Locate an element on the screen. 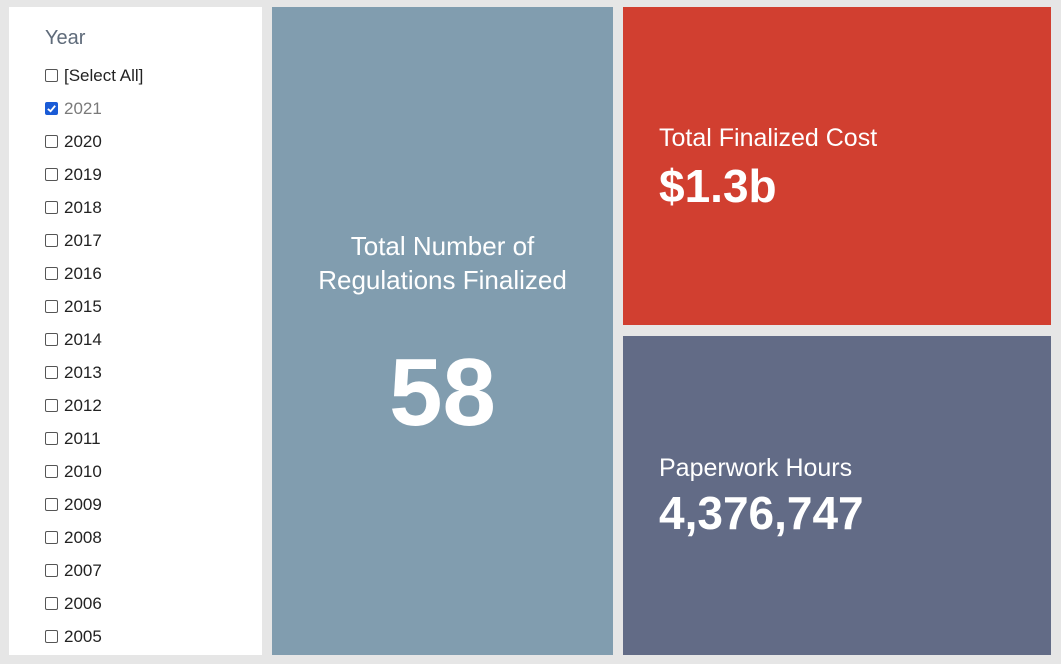 The width and height of the screenshot is (1061, 664). year-option: 2008 is located at coordinates (94, 537).